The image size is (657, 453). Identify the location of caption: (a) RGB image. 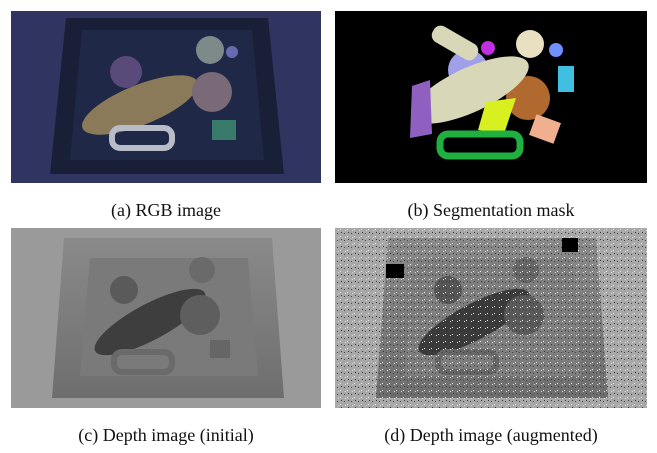
(166, 210).